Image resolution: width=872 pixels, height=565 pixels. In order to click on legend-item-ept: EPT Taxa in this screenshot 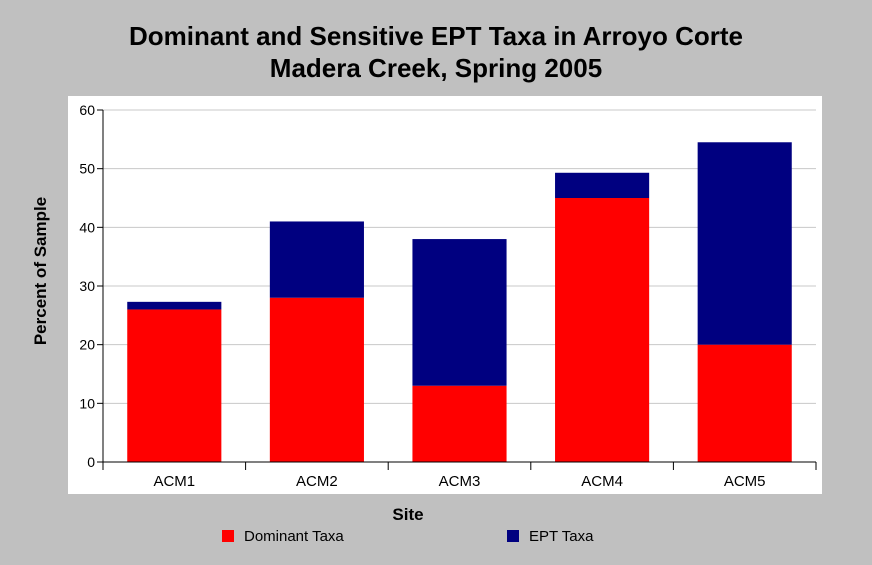, I will do `click(550, 536)`.